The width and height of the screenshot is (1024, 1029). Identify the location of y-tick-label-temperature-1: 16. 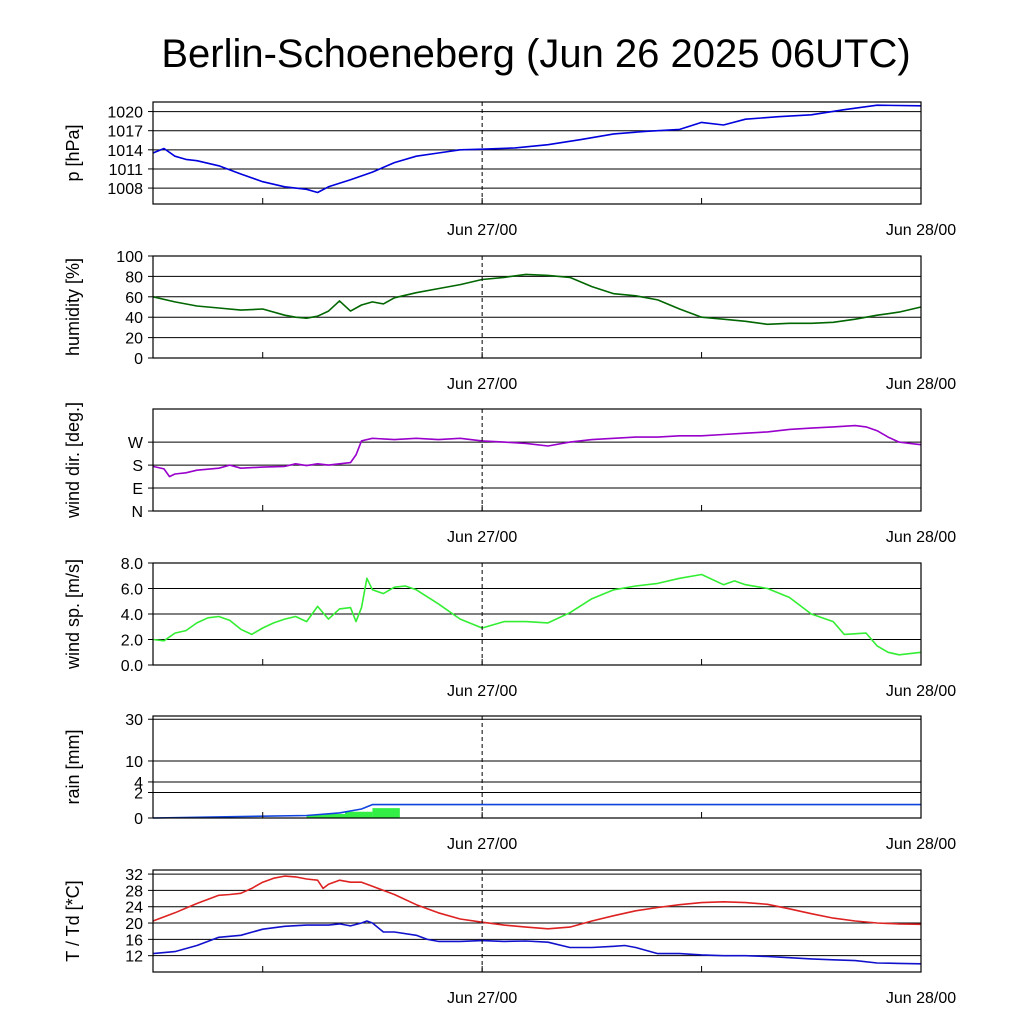
(134, 940).